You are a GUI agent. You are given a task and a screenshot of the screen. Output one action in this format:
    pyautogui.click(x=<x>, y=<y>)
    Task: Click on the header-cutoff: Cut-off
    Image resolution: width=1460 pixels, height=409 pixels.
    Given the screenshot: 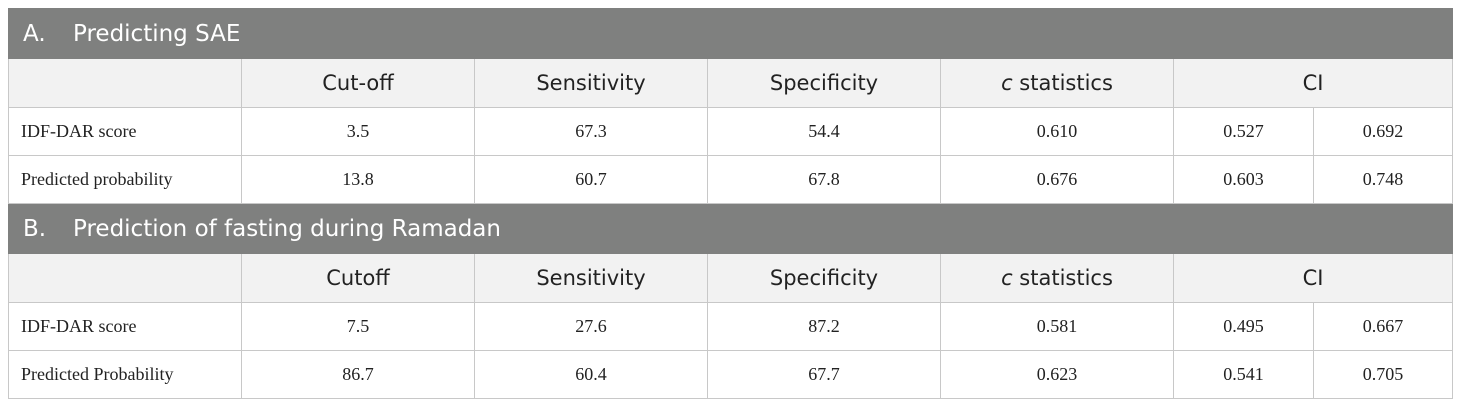 What is the action you would take?
    pyautogui.click(x=358, y=83)
    